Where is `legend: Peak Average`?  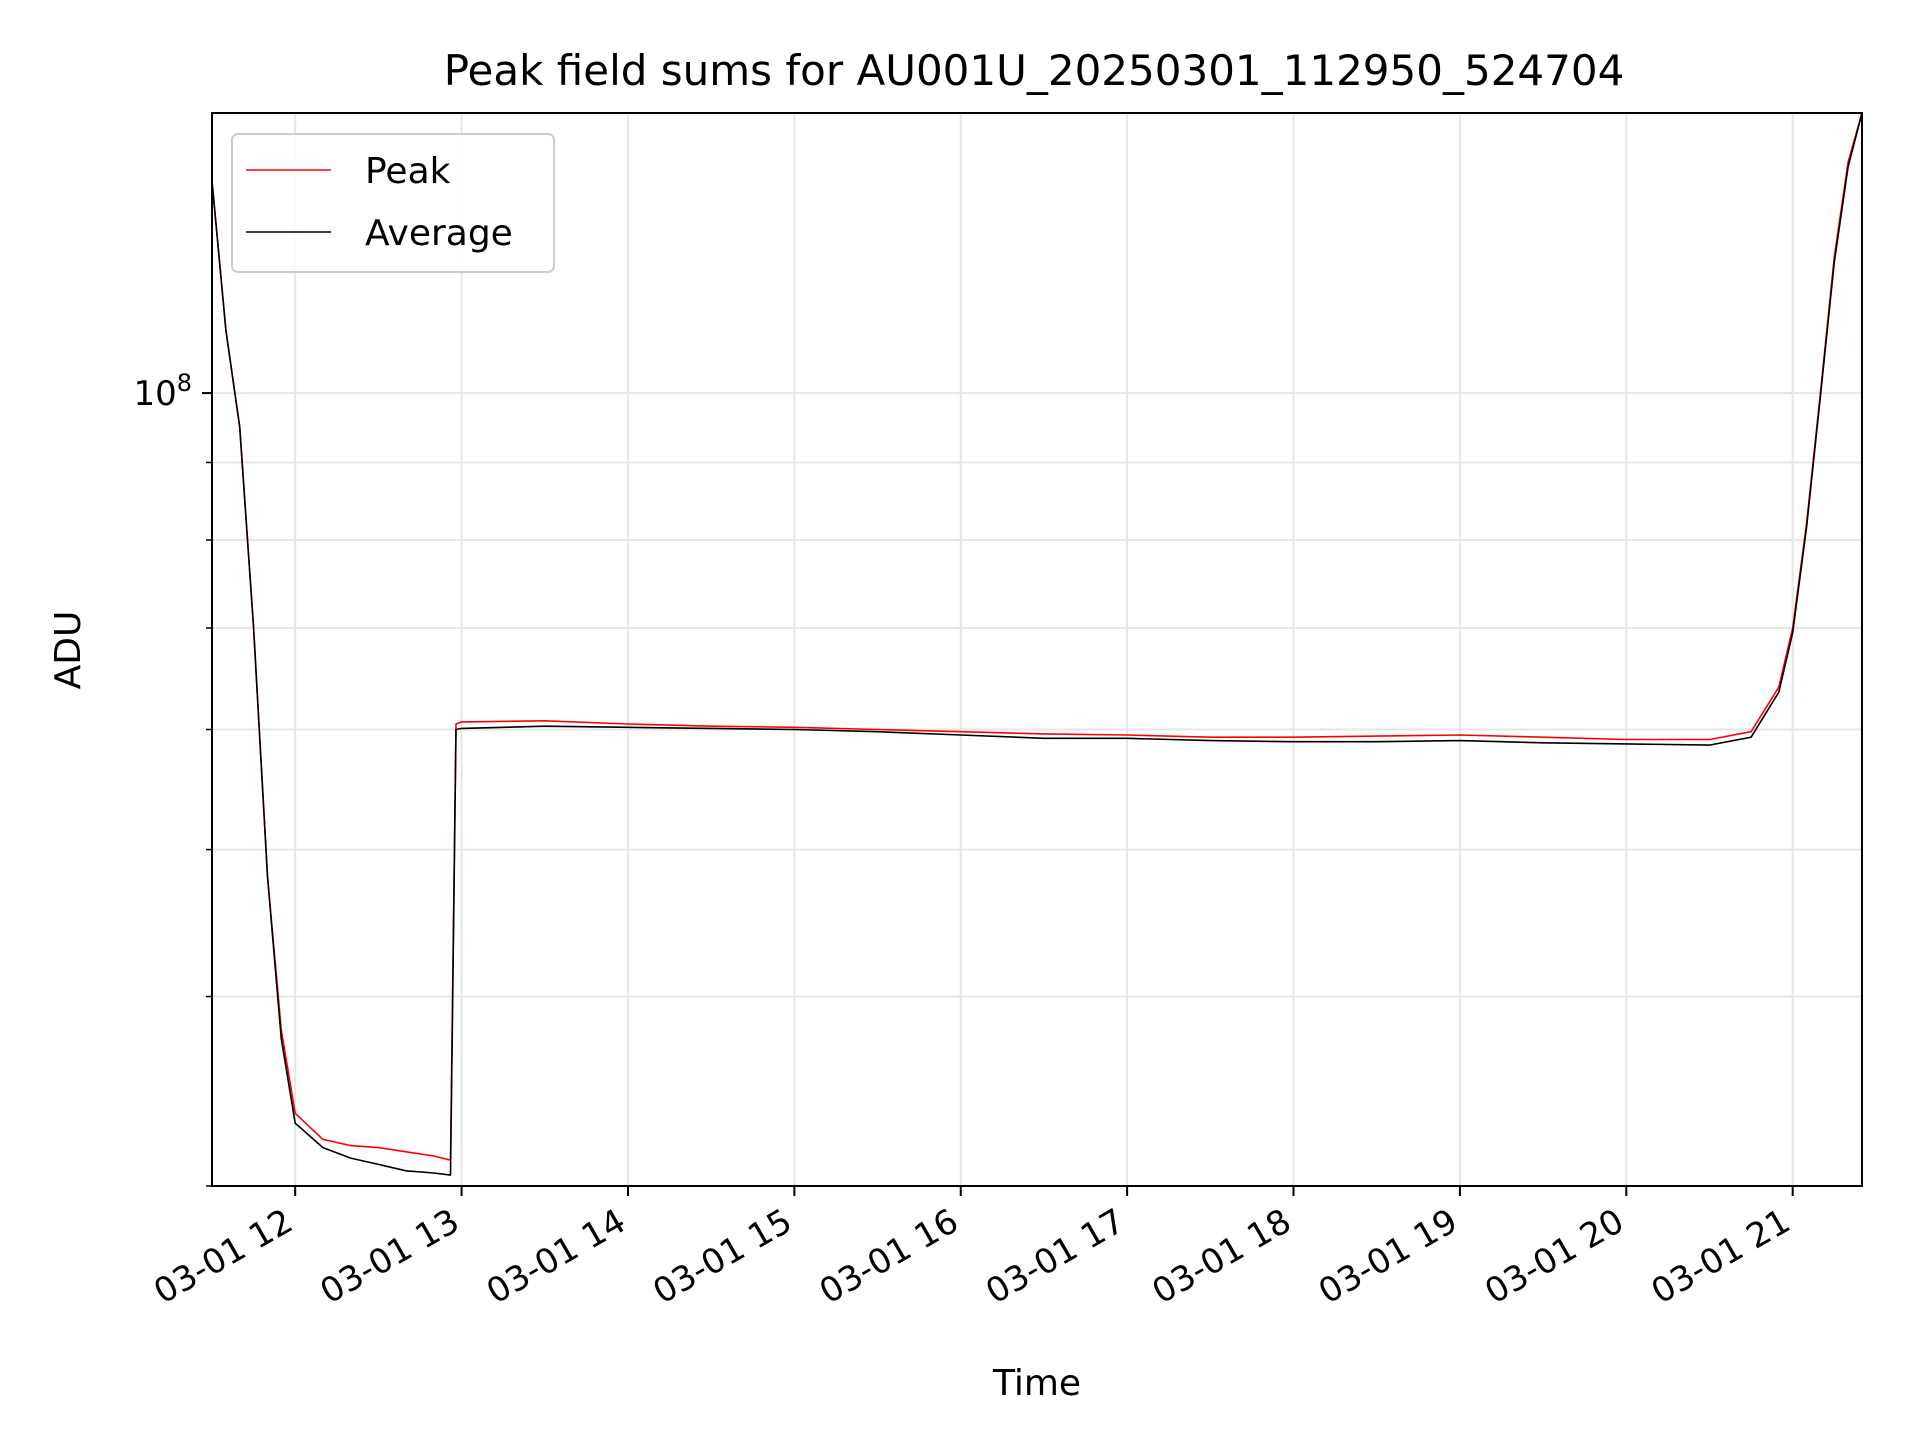 legend: Peak Average is located at coordinates (393, 203).